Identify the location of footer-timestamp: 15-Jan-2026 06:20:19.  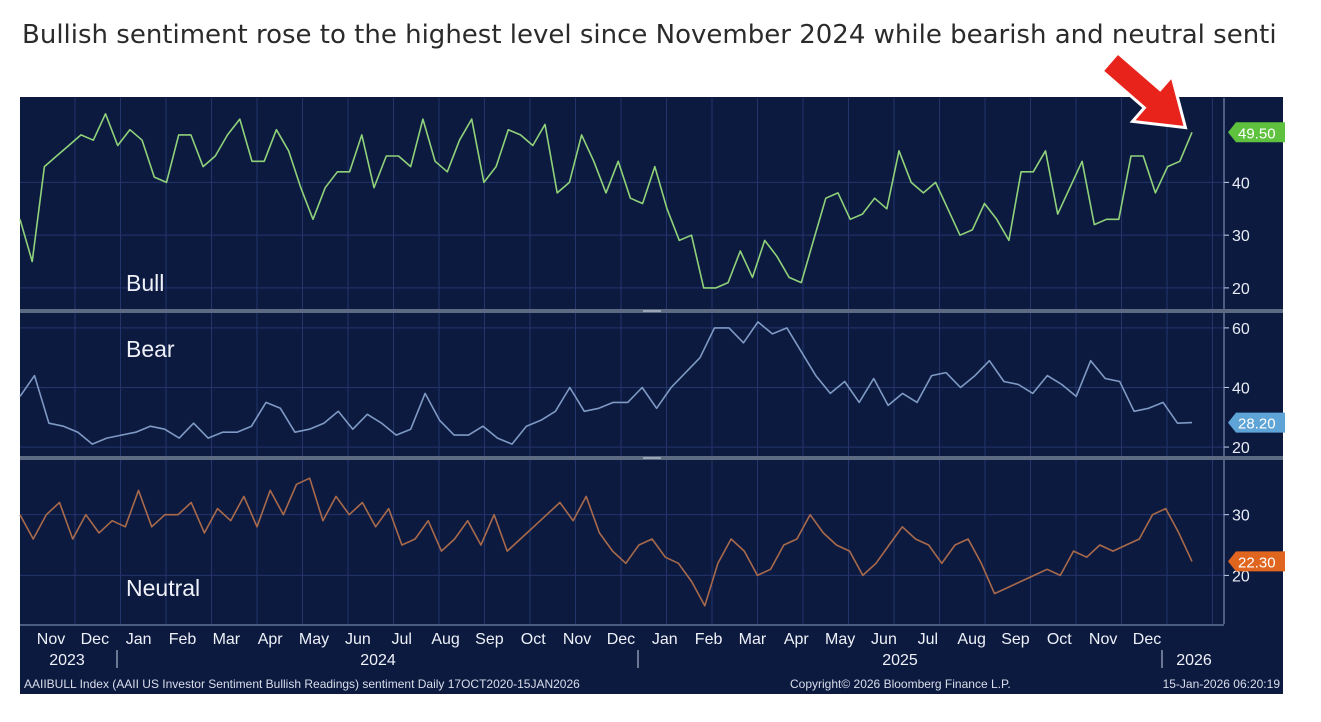
(1222, 684).